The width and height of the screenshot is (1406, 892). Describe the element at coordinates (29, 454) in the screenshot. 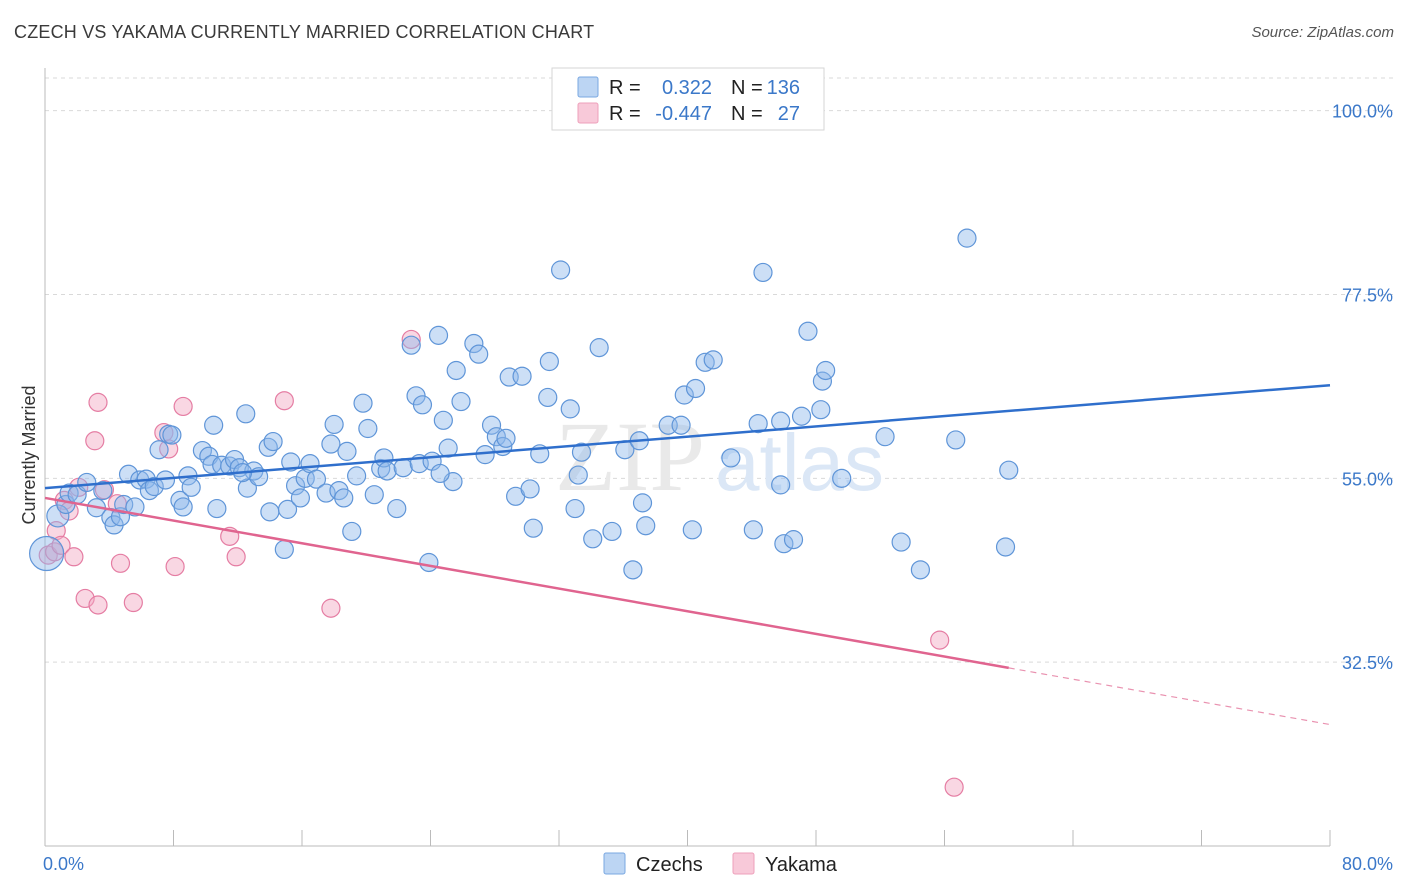

I see `y-axis-title: Currently Married` at that location.